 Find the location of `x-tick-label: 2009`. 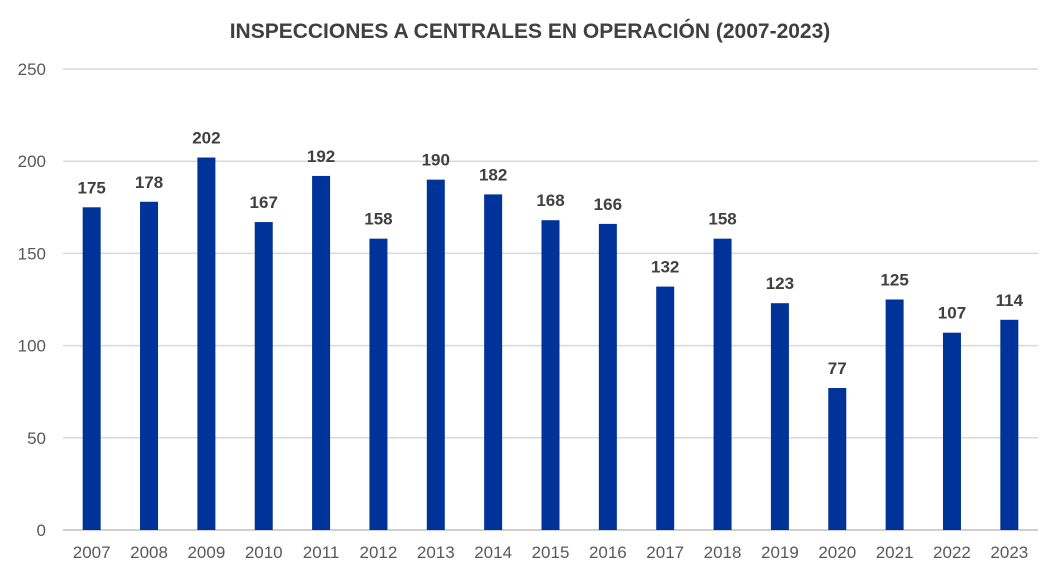

x-tick-label: 2009 is located at coordinates (206, 552).